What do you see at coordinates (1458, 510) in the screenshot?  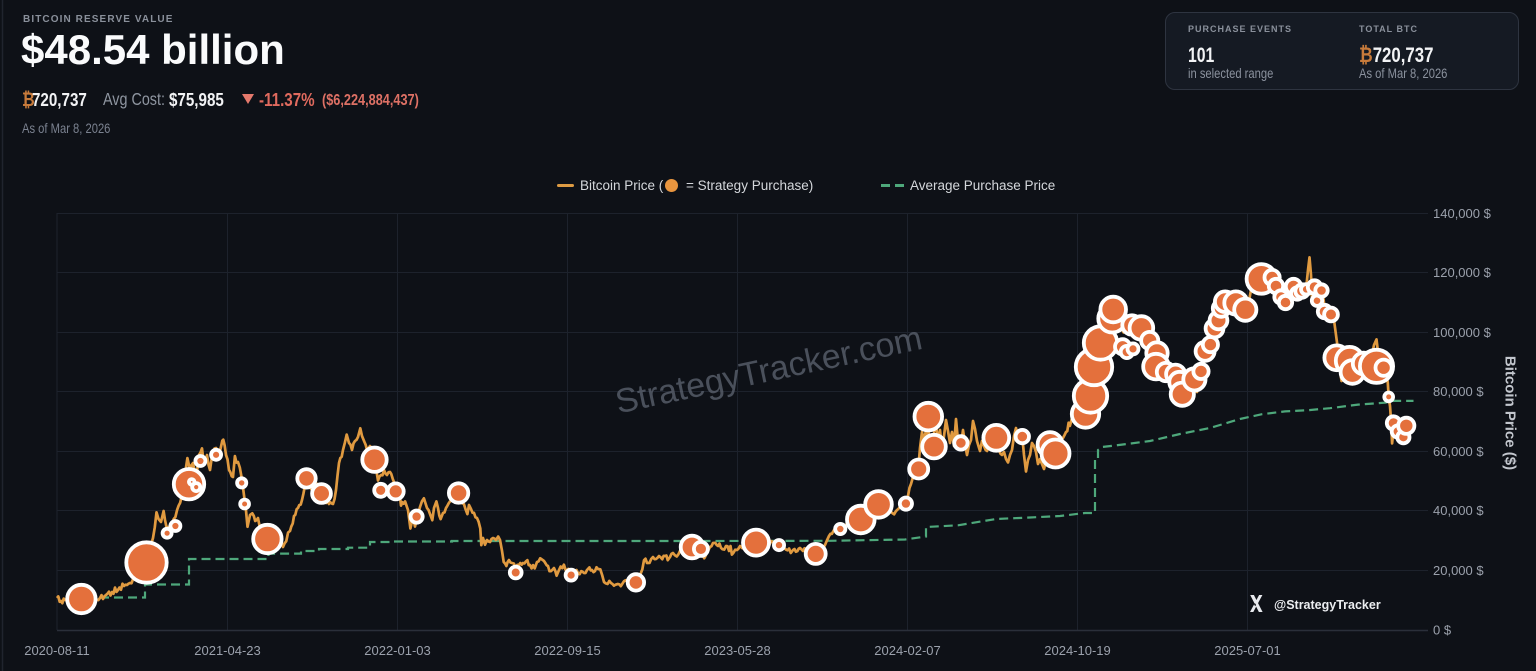 I see `svg-text: 40,000 $` at bounding box center [1458, 510].